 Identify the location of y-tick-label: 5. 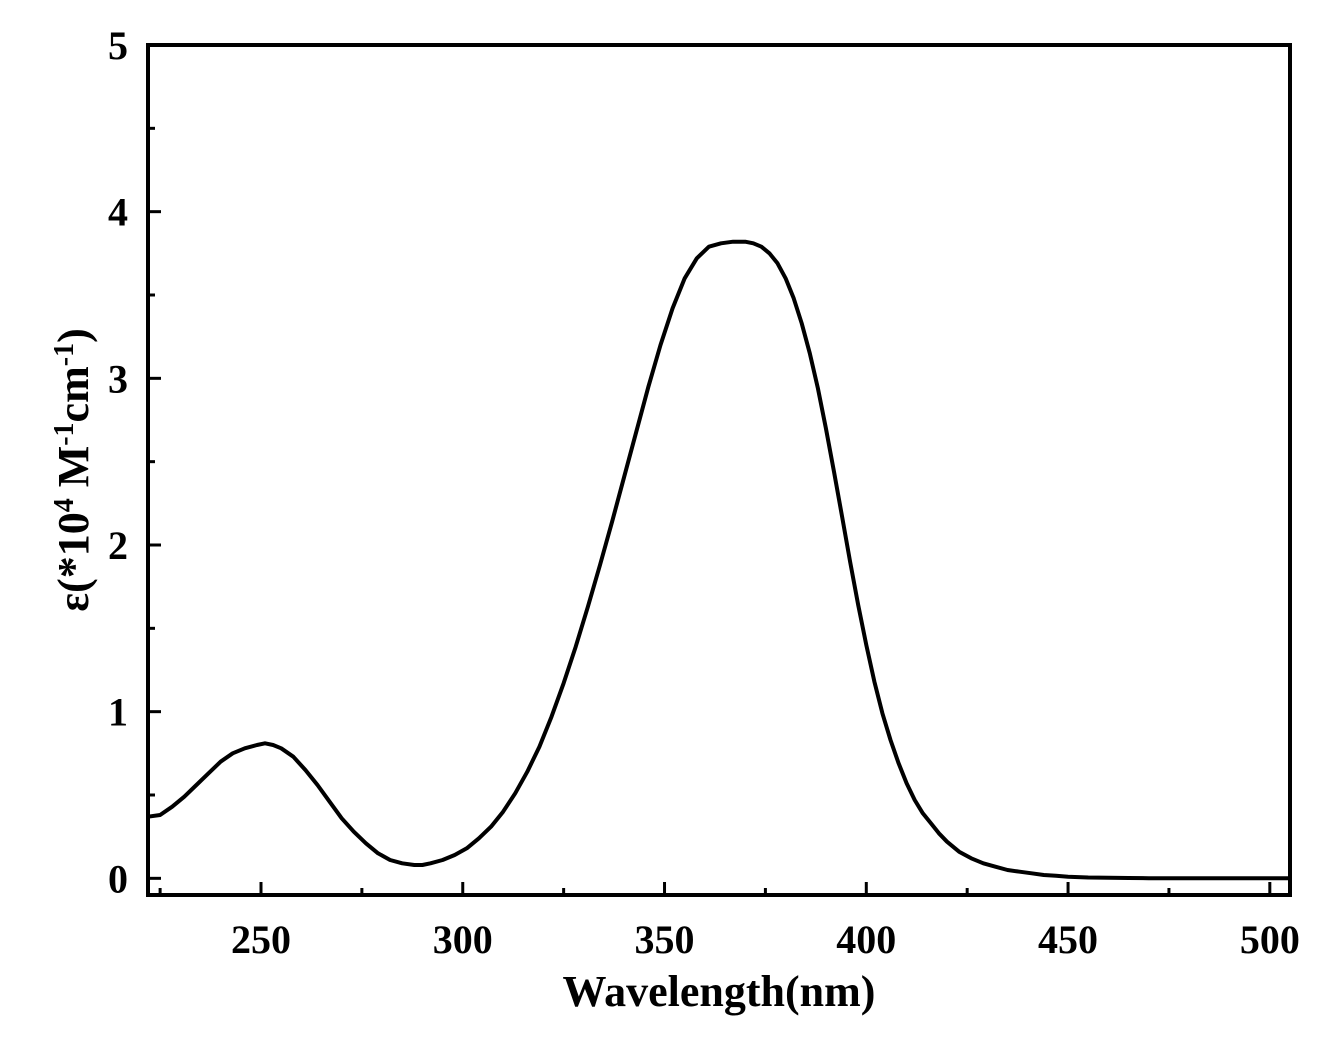
(118, 45).